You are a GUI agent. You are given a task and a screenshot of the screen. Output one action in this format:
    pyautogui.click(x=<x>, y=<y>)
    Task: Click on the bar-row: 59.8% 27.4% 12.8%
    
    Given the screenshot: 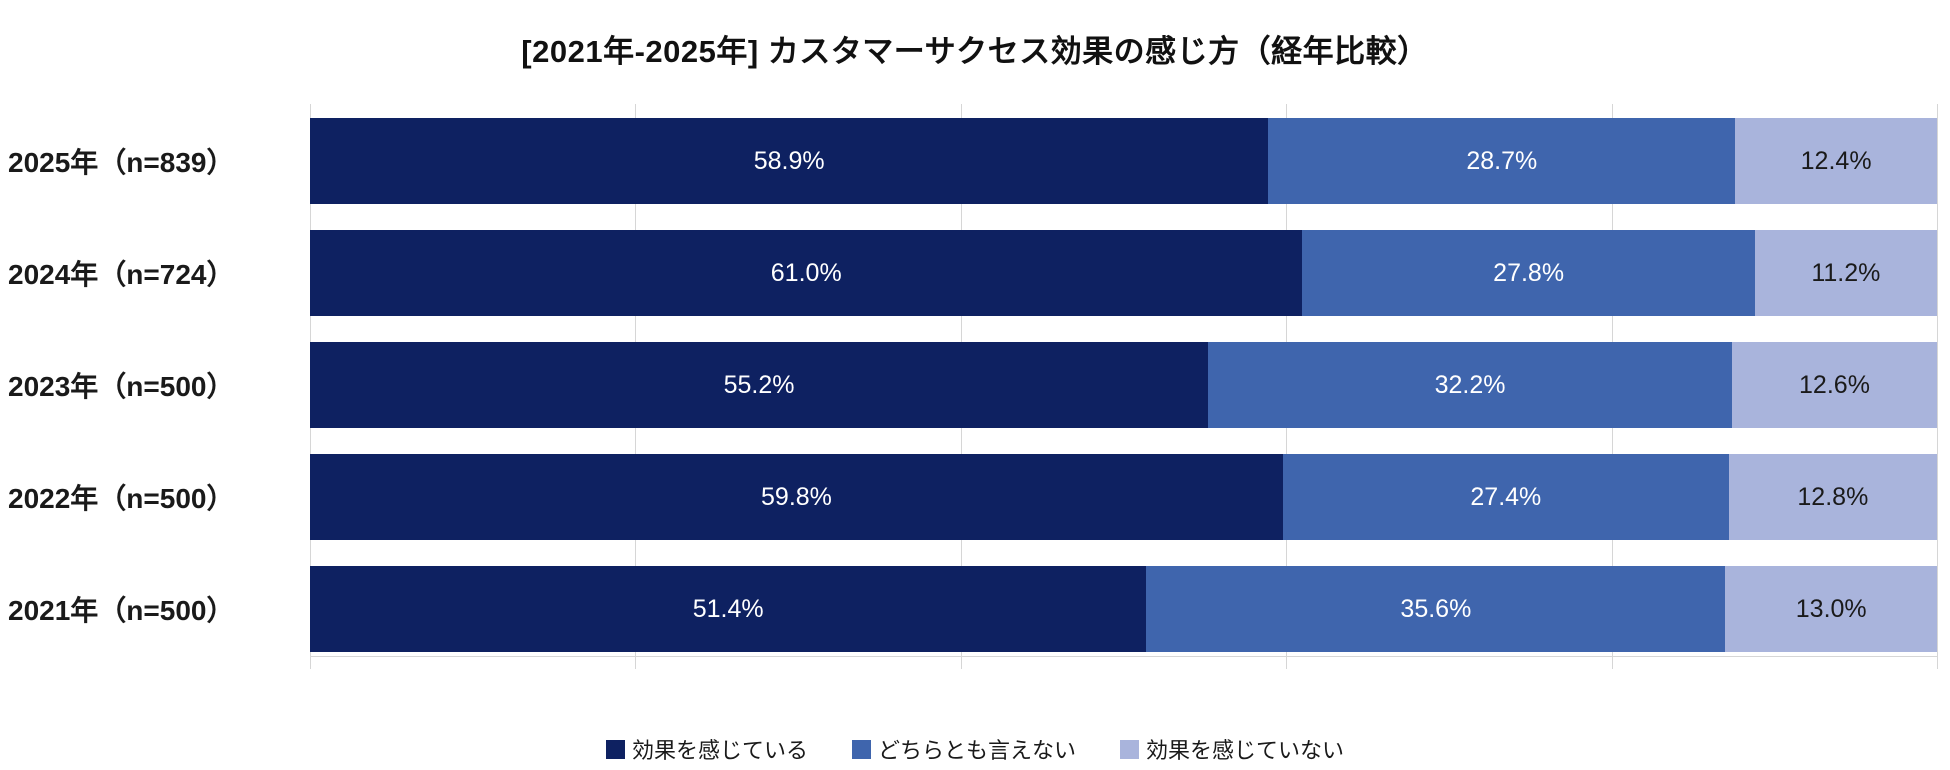 What is the action you would take?
    pyautogui.click(x=1123, y=497)
    